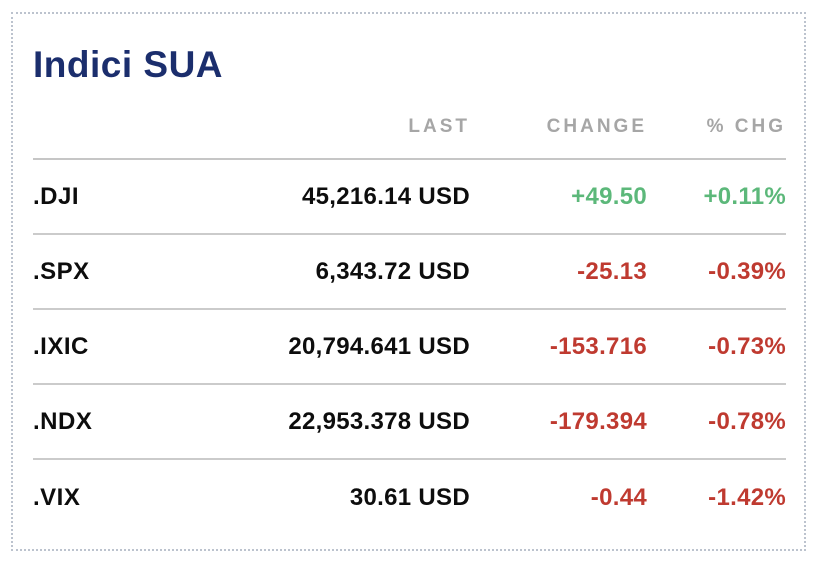 This screenshot has width=818, height=570. I want to click on last-cell: 6,343.72 USD, so click(392, 271).